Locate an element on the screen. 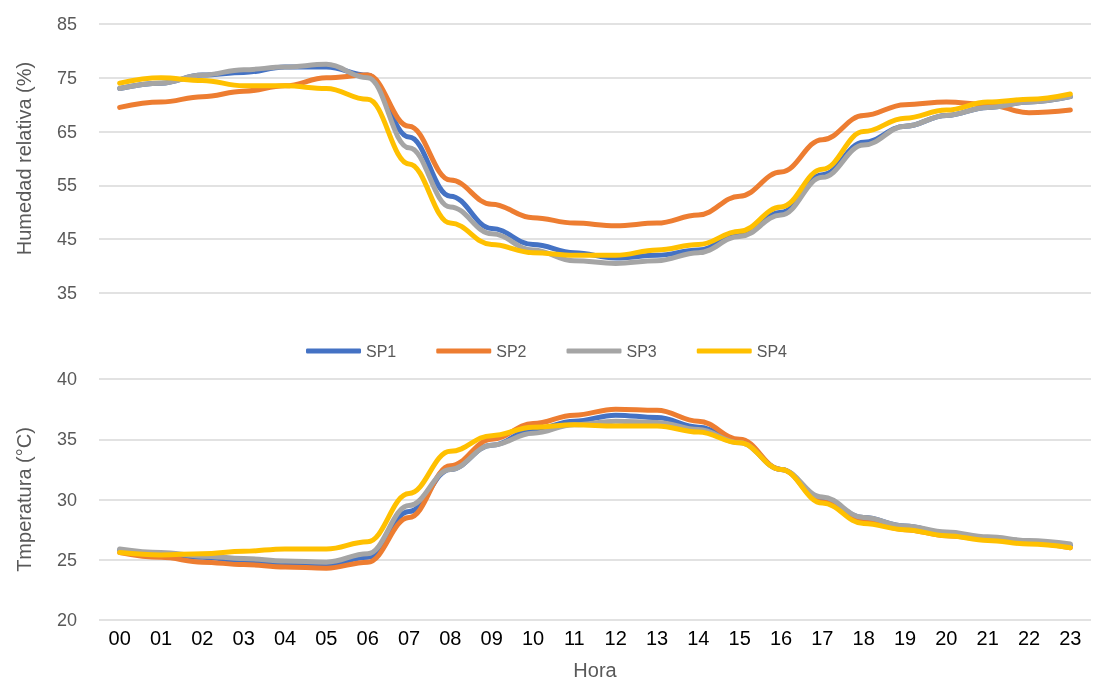 This screenshot has width=1093, height=689. x-tick-label: 03 is located at coordinates (243, 638).